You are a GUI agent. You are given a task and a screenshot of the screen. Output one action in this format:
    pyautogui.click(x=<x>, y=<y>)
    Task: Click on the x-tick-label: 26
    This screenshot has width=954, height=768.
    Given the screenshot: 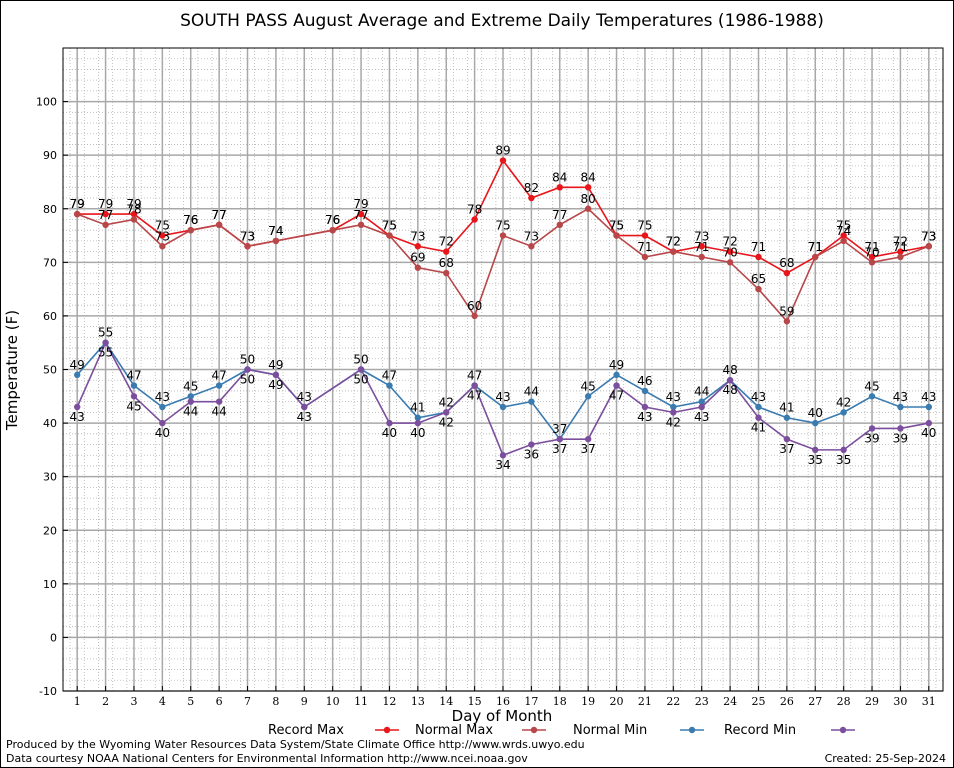 What is the action you would take?
    pyautogui.click(x=787, y=701)
    